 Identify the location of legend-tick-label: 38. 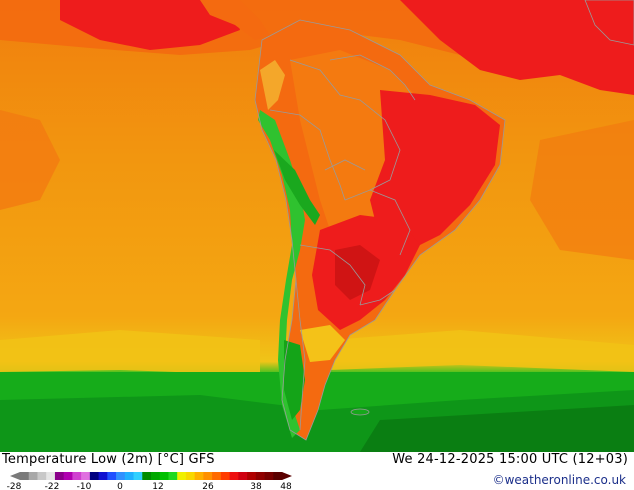
(256, 486).